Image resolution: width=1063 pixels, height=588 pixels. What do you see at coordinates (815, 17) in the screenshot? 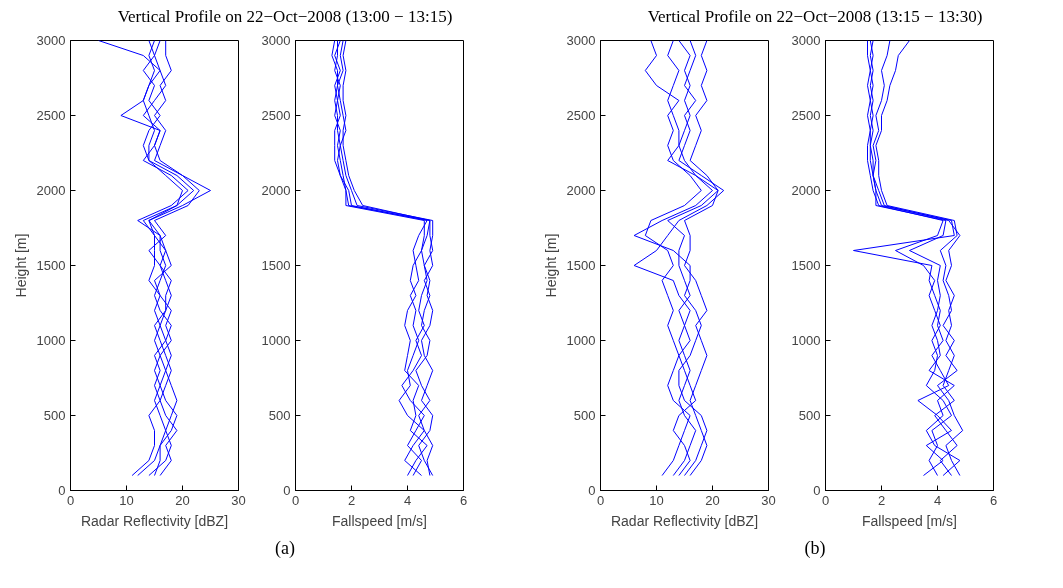
I see `text: Vertical Profile on 22−Oct−2008 (13:15 − 13:30)` at bounding box center [815, 17].